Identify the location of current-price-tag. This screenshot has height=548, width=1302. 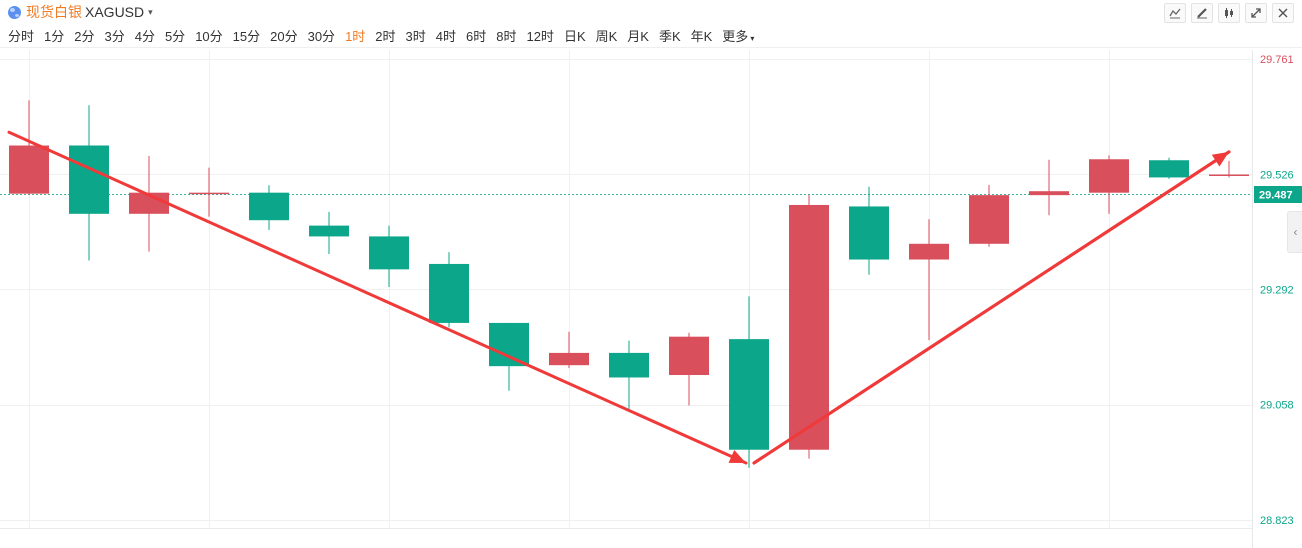
(1278, 194).